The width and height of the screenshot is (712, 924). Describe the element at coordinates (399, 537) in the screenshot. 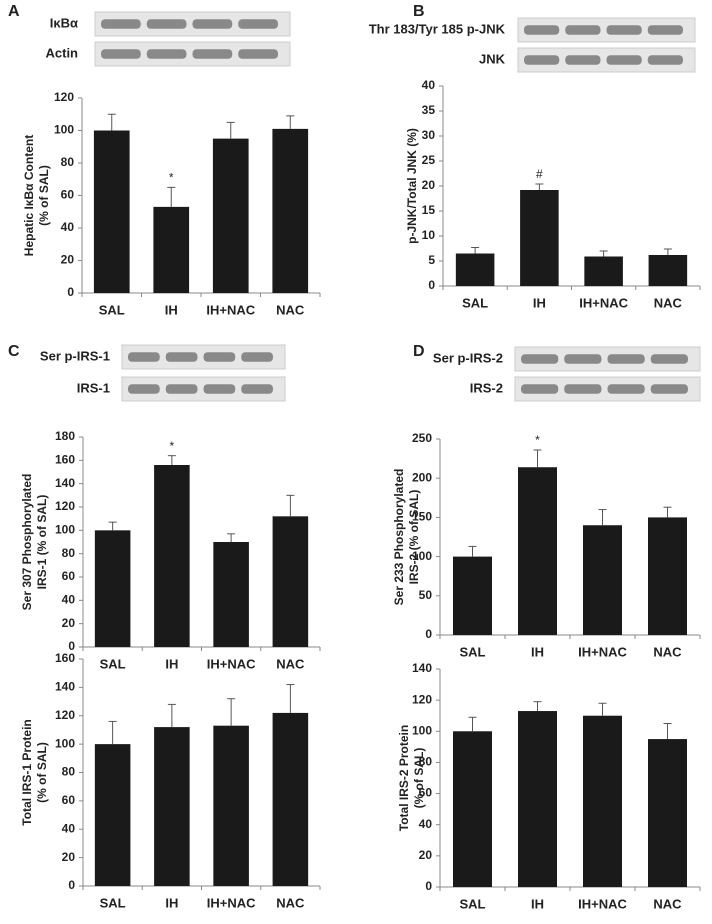

I see `y-axis-label: Ser 233 Phosphorylated` at that location.